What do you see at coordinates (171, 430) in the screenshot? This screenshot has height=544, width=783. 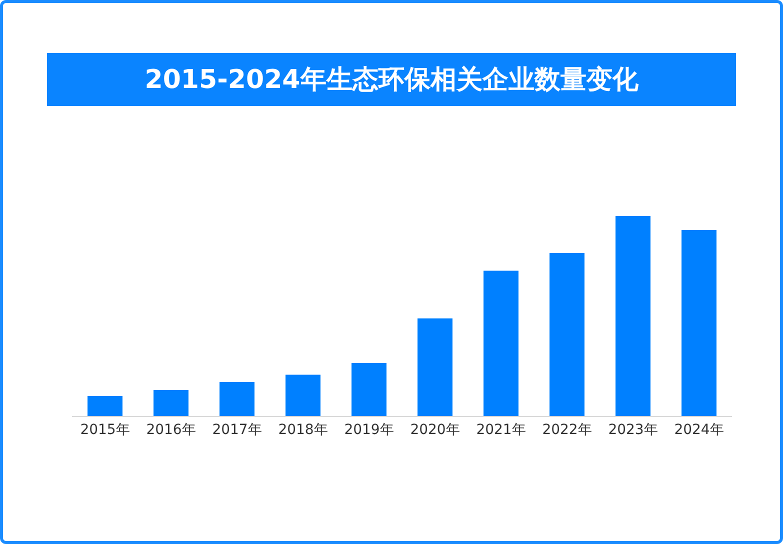 I see `x-tick-label: 2016年` at bounding box center [171, 430].